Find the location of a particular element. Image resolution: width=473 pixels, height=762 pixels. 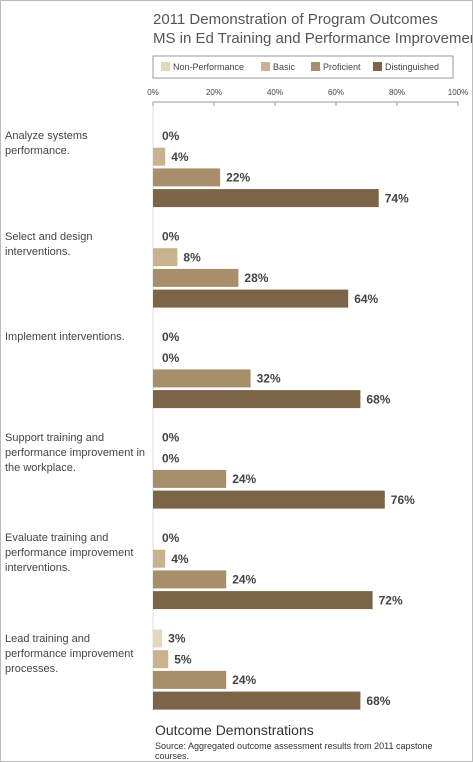

value-label: 28% is located at coordinates (256, 278).